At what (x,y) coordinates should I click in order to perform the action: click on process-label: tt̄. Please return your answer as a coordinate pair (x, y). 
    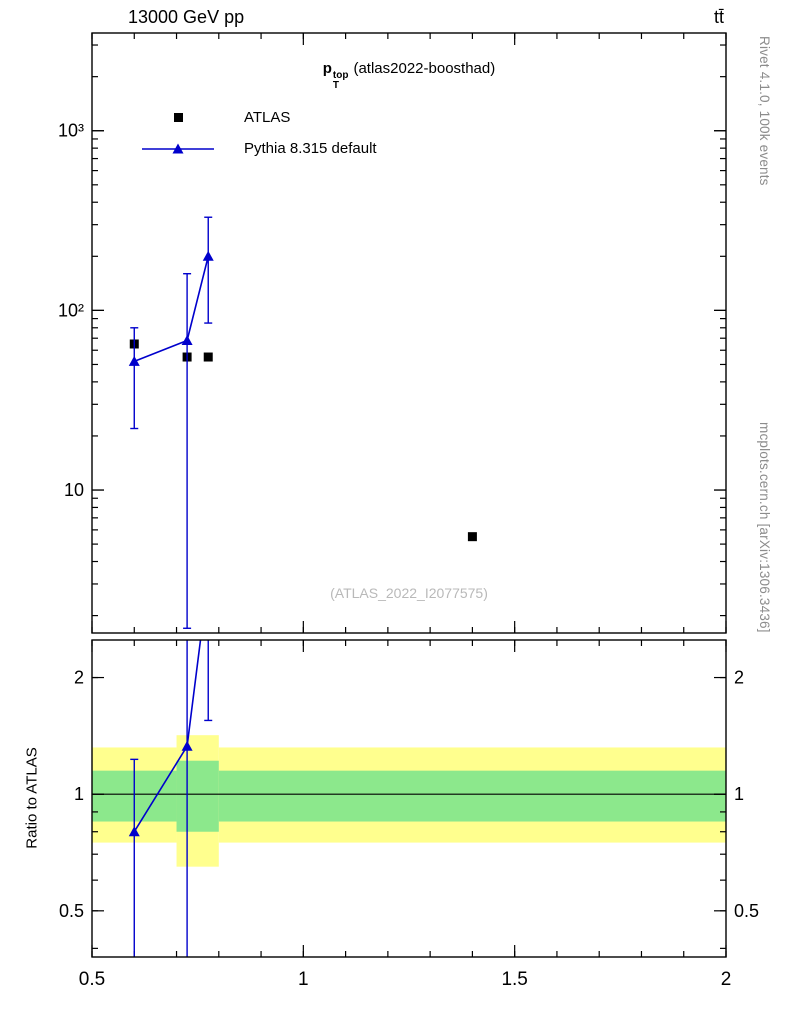
    Looking at the image, I should click on (718, 17).